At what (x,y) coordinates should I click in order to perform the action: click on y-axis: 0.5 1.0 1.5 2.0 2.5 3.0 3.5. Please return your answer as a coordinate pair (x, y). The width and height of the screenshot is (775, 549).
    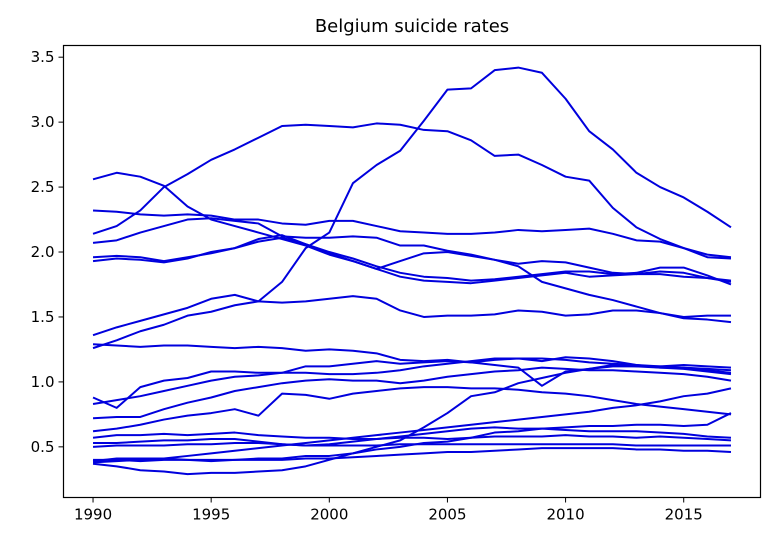
    Looking at the image, I should click on (47, 252).